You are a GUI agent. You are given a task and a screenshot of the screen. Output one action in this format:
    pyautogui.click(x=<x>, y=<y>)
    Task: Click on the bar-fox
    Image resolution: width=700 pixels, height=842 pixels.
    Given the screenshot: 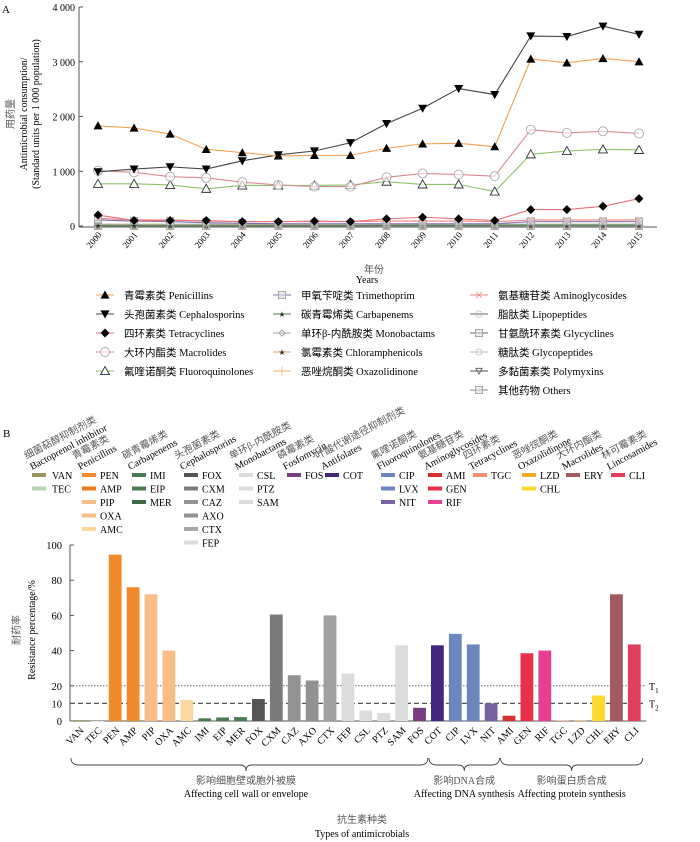 What is the action you would take?
    pyautogui.click(x=258, y=710)
    